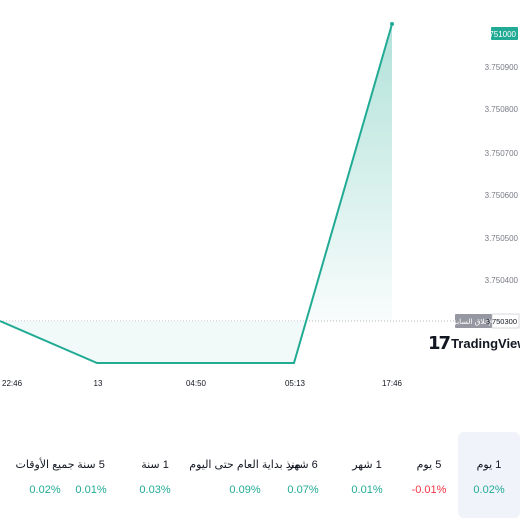 This screenshot has width=520, height=520. Describe the element at coordinates (367, 475) in the screenshot. I see `period-option: 1 شهر 0.01%` at that location.